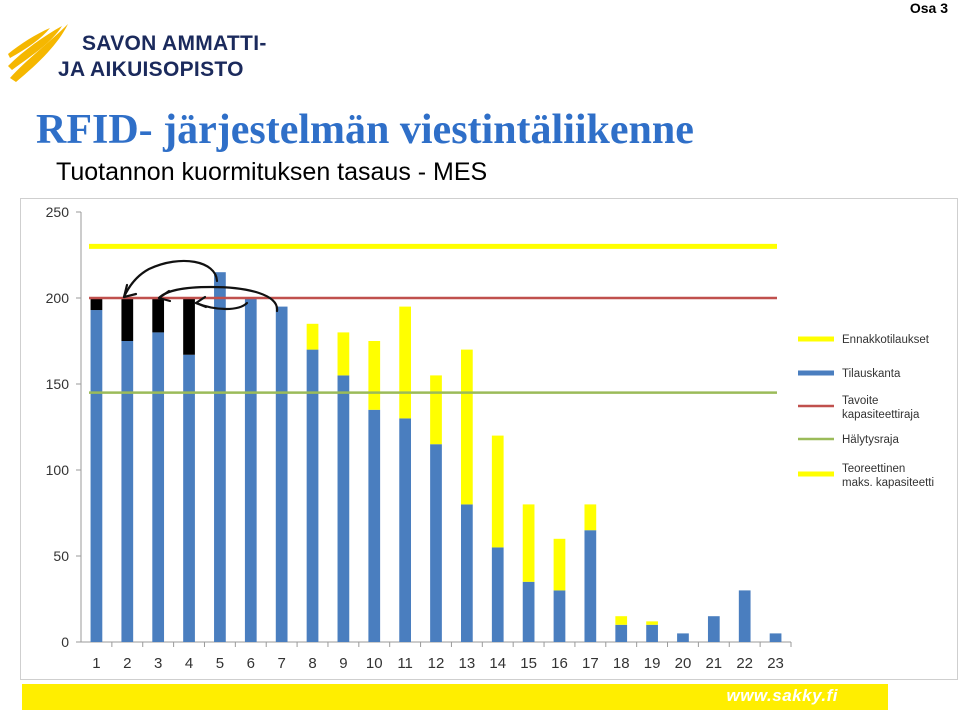 The width and height of the screenshot is (960, 714). What do you see at coordinates (888, 483) in the screenshot?
I see `legend-label: maks. kapasiteetti` at bounding box center [888, 483].